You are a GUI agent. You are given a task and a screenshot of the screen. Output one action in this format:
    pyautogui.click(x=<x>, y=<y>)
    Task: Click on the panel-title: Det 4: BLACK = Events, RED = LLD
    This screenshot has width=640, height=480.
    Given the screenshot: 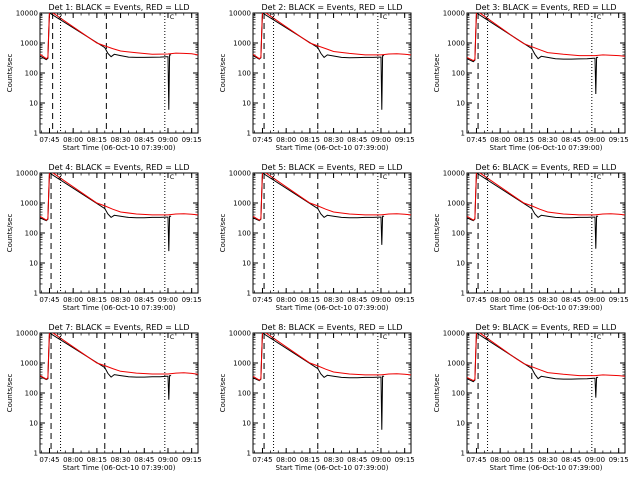 What is the action you would take?
    pyautogui.click(x=119, y=167)
    